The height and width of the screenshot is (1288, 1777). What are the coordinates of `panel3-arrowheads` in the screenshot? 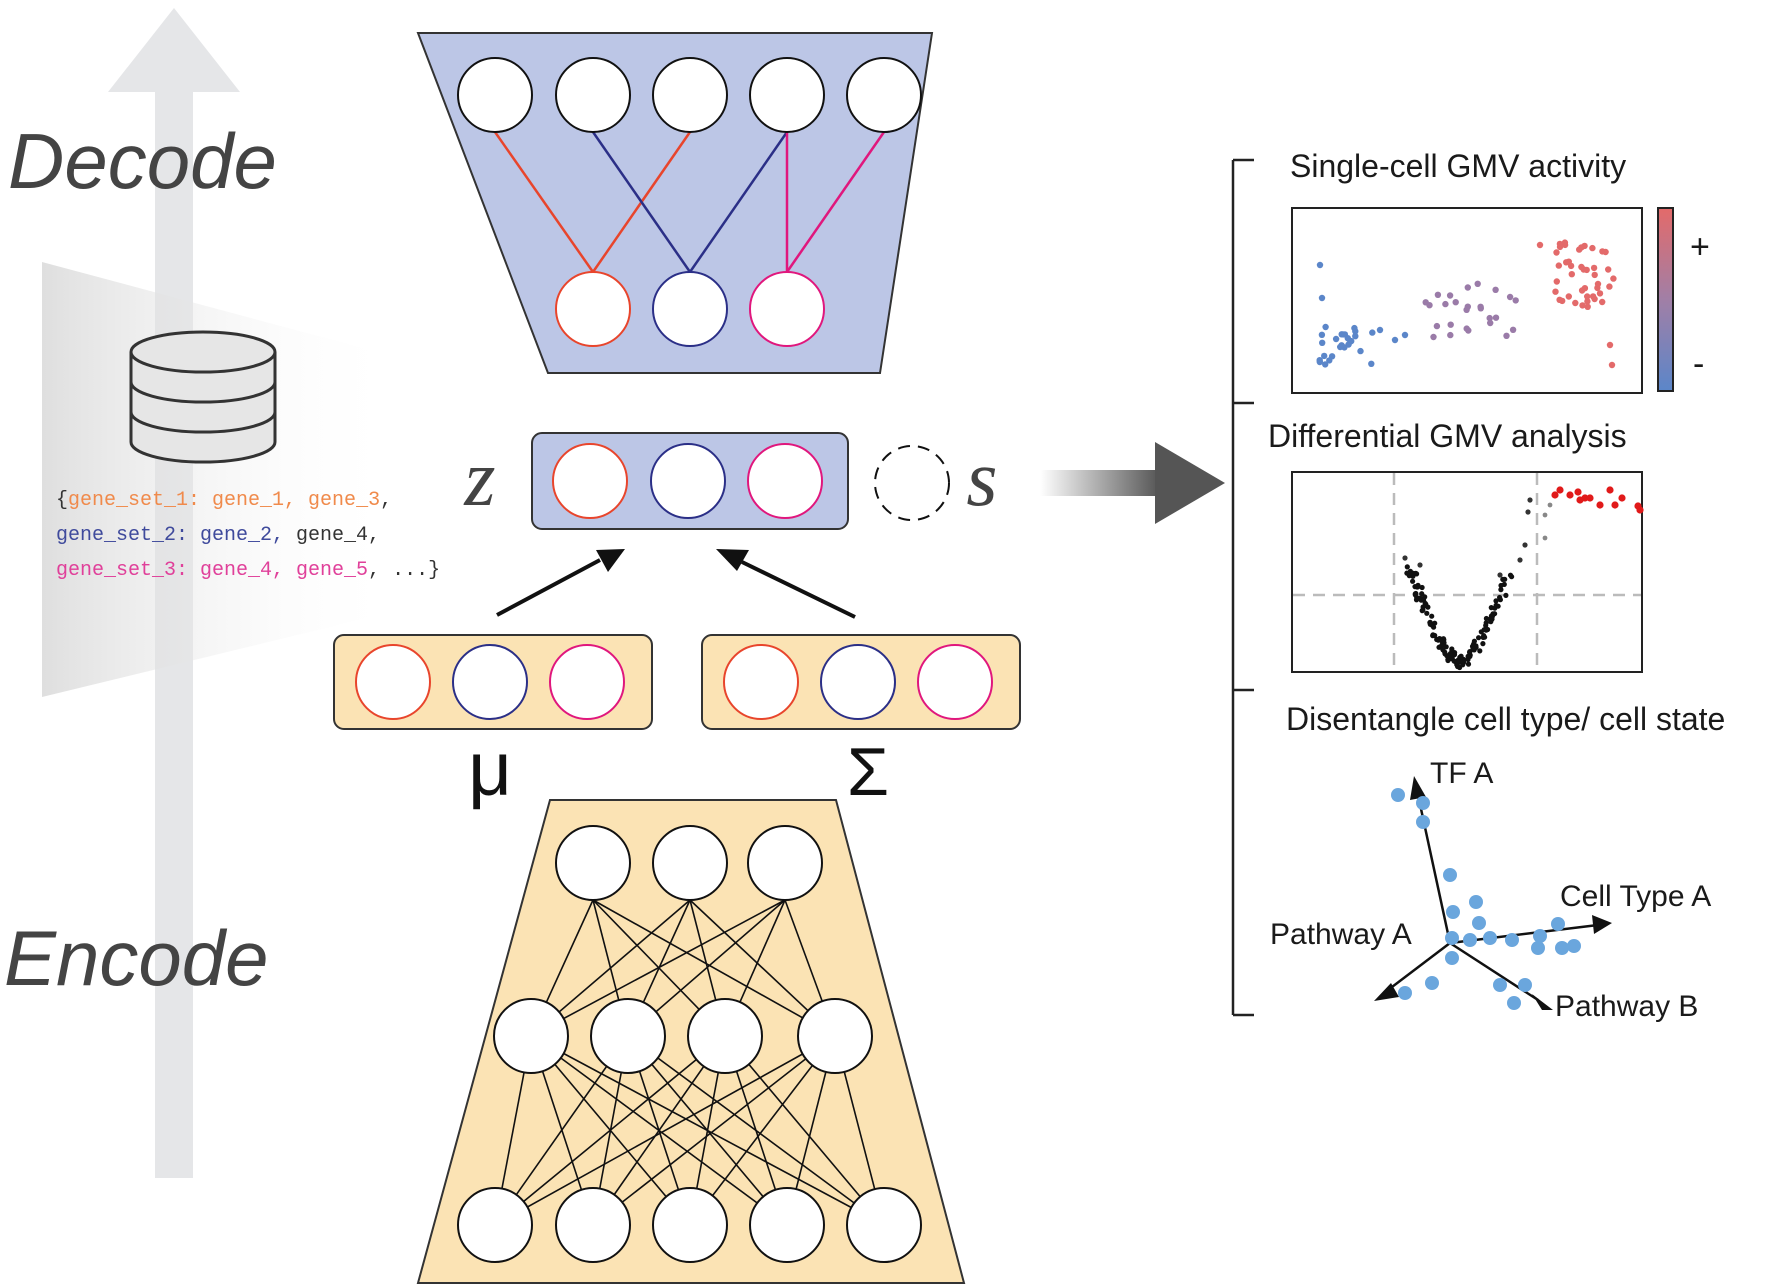 It's located at (1493, 893).